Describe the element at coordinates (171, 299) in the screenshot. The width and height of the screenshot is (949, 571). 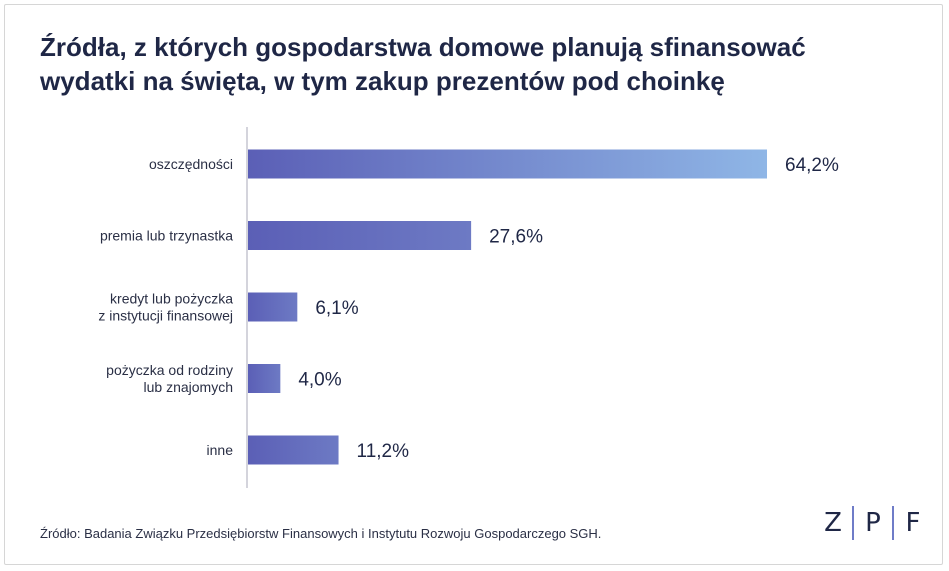
I see `category-label-3-line-1: kredyt lub pożyczka` at that location.